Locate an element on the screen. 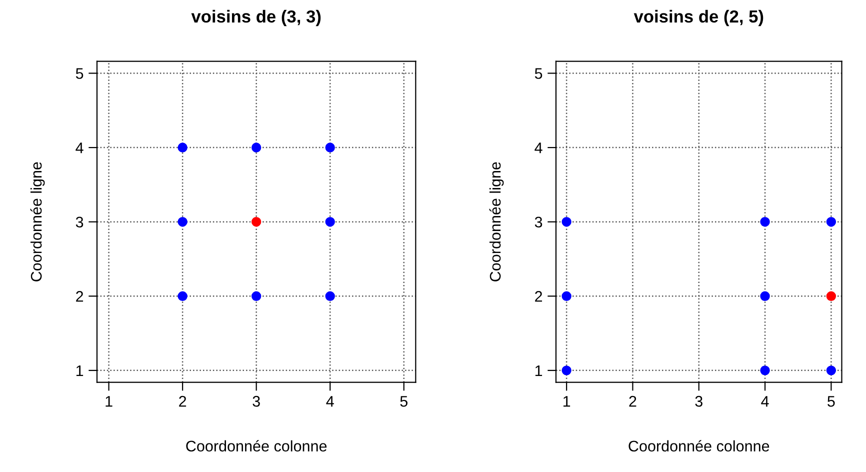  chart-title: voisins de (2, 5) is located at coordinates (699, 18).